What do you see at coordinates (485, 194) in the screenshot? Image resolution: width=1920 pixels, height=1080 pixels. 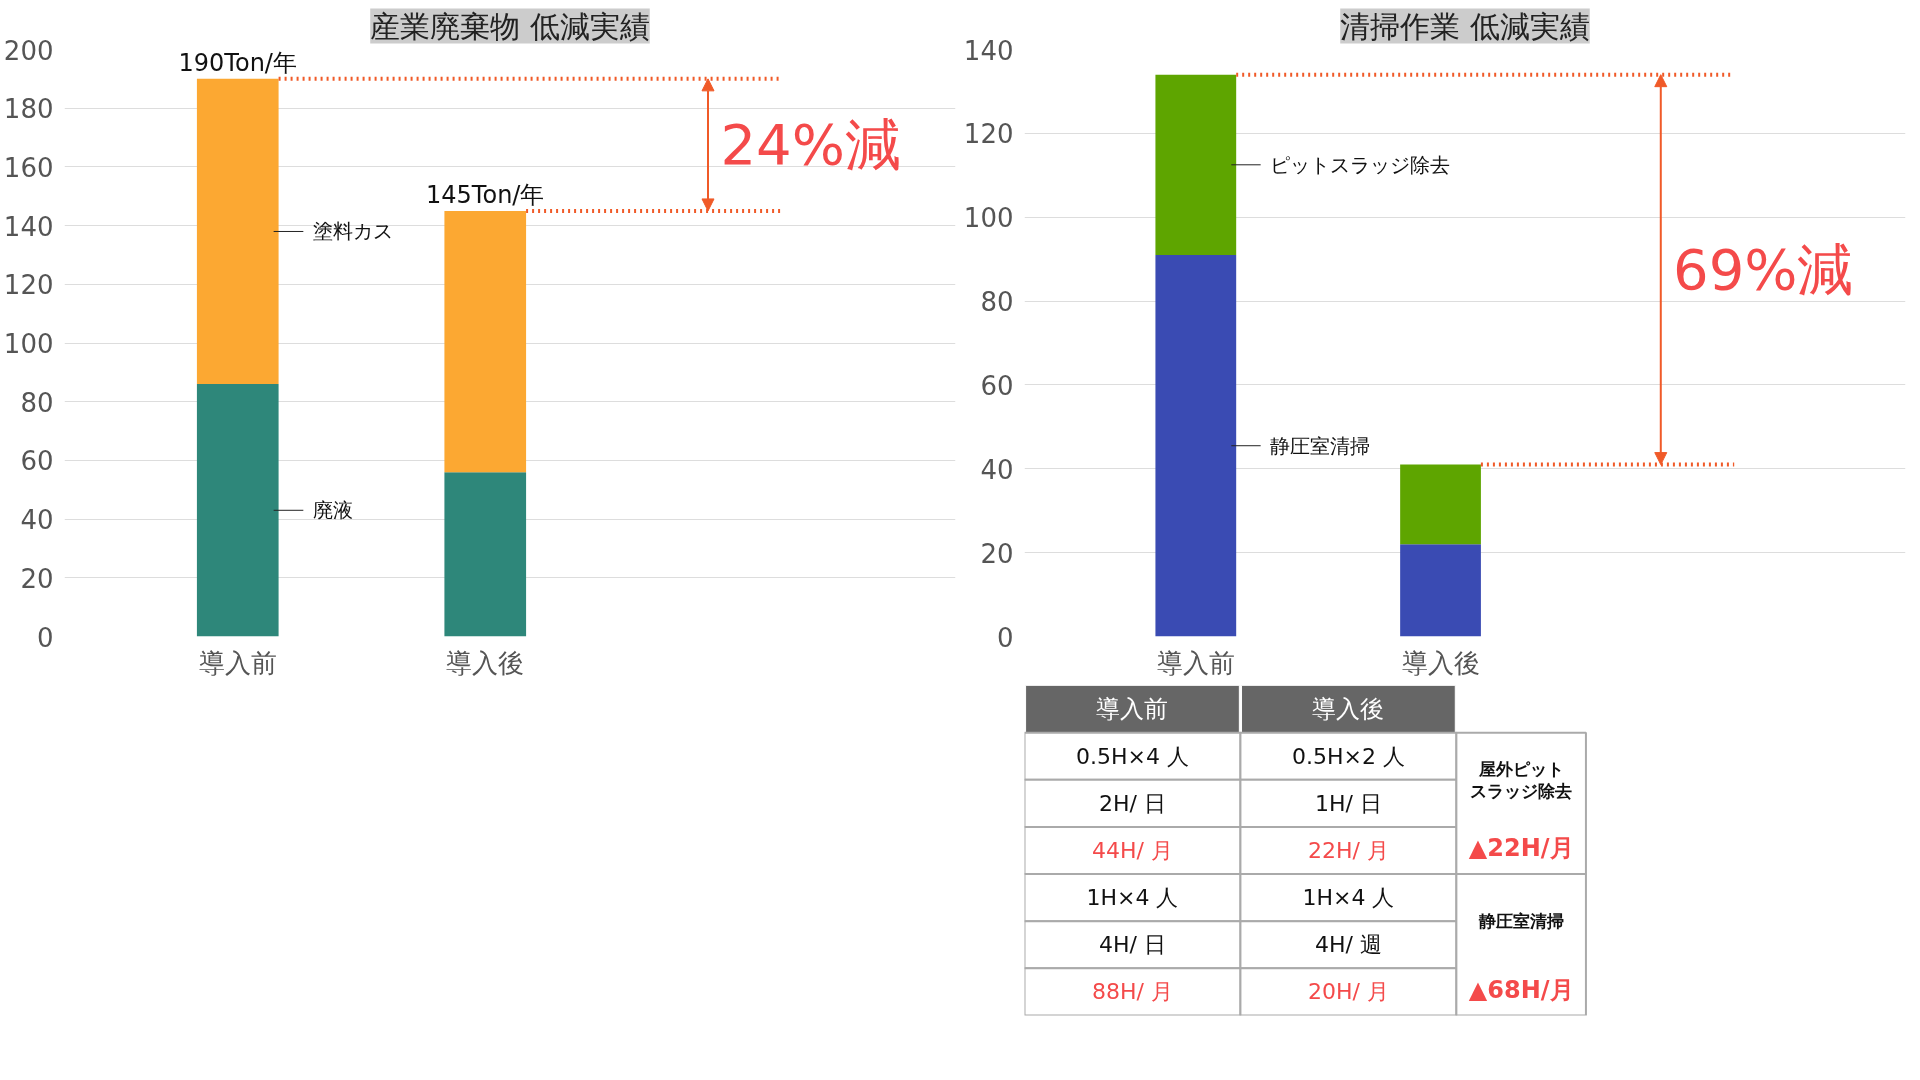 I see `total-label: 145Ton/年` at bounding box center [485, 194].